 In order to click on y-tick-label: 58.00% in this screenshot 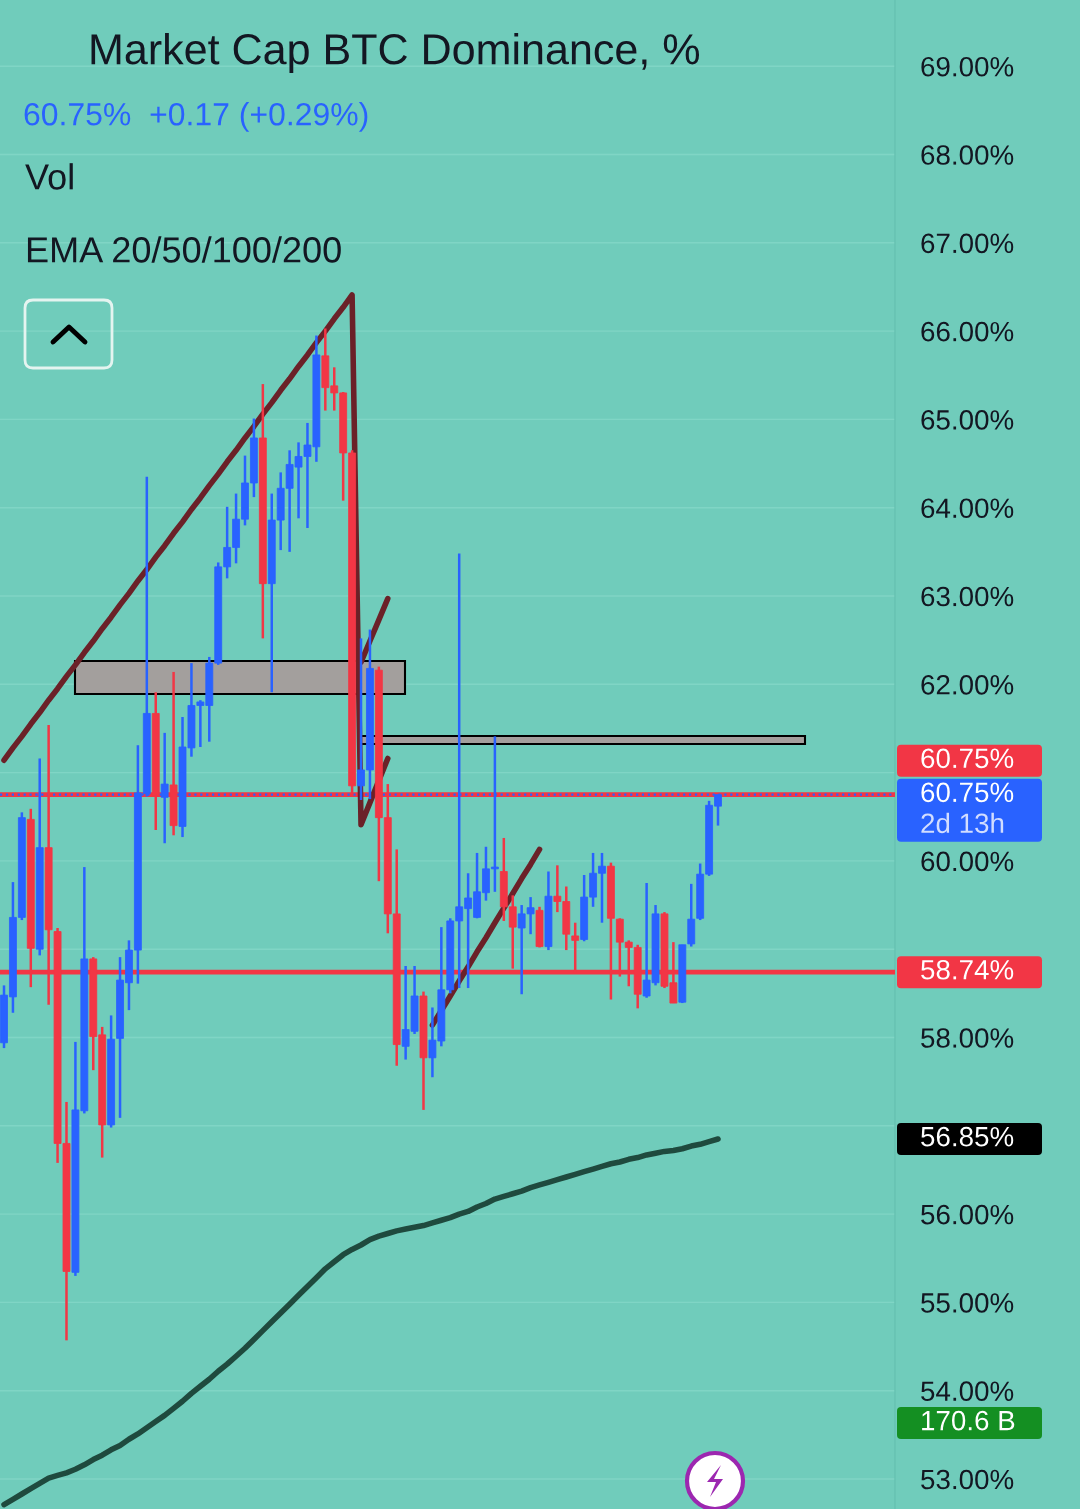, I will do `click(967, 1038)`.